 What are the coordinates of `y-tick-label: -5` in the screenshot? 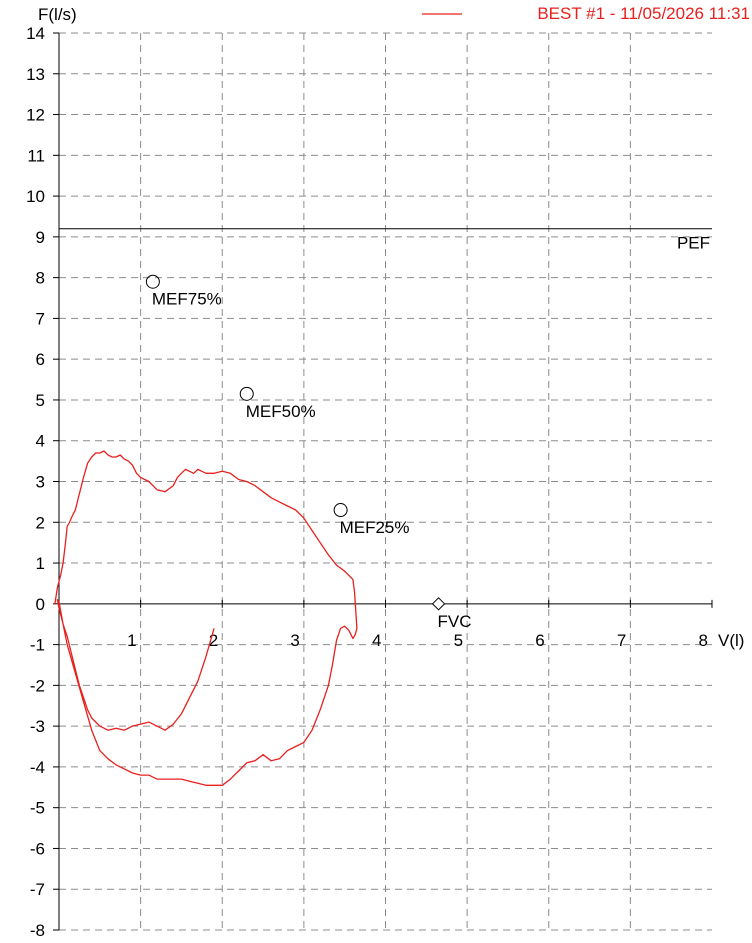 It's located at (37, 808).